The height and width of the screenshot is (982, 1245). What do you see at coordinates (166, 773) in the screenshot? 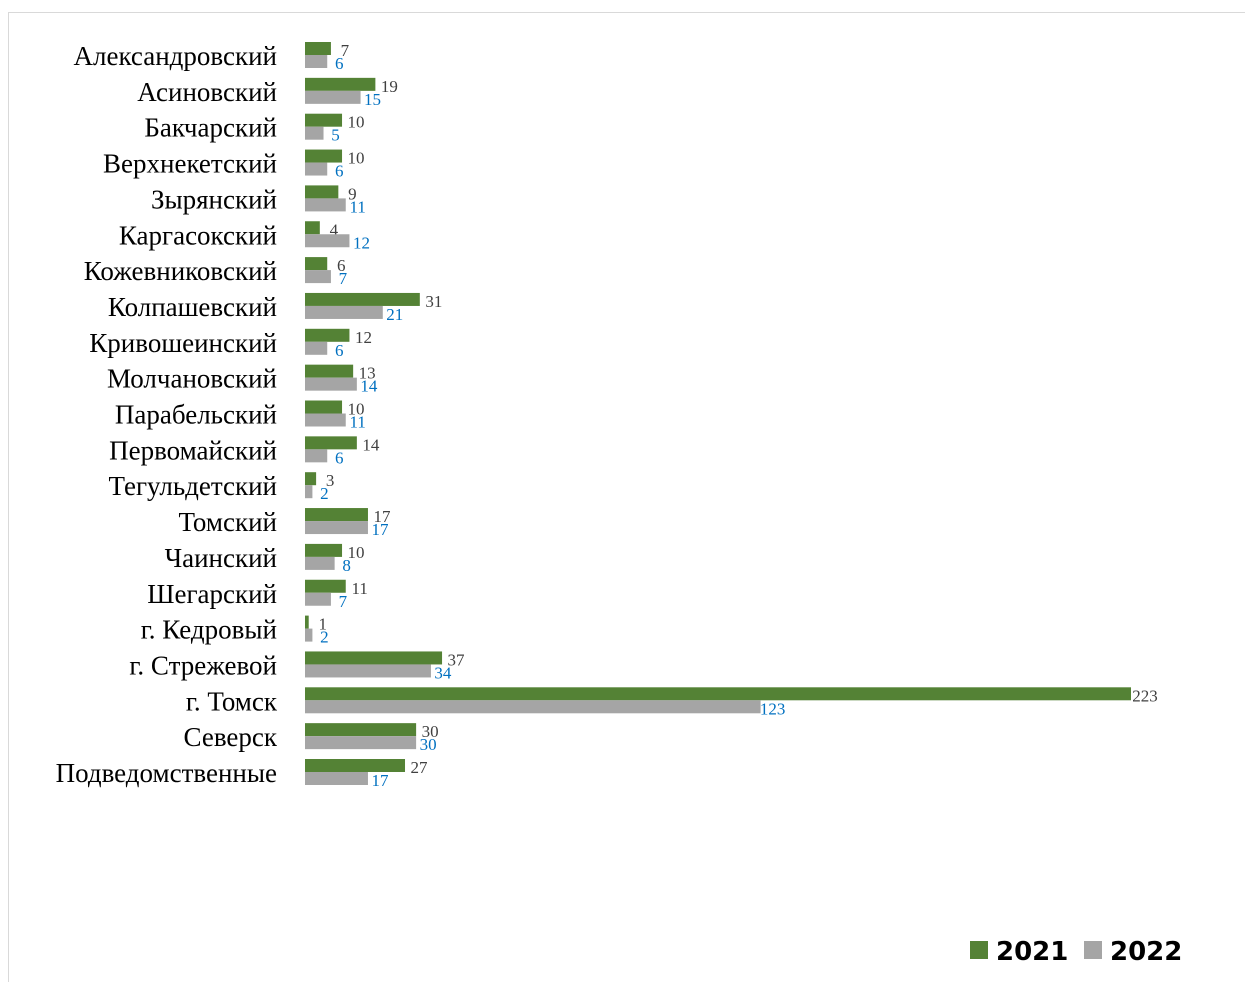
I see `category-label: Подведомственные` at bounding box center [166, 773].